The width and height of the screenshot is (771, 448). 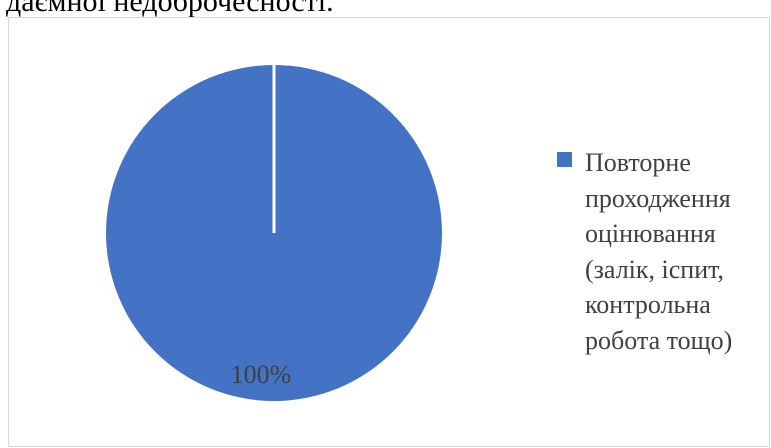 What do you see at coordinates (261, 374) in the screenshot?
I see `data-label-0: 100%` at bounding box center [261, 374].